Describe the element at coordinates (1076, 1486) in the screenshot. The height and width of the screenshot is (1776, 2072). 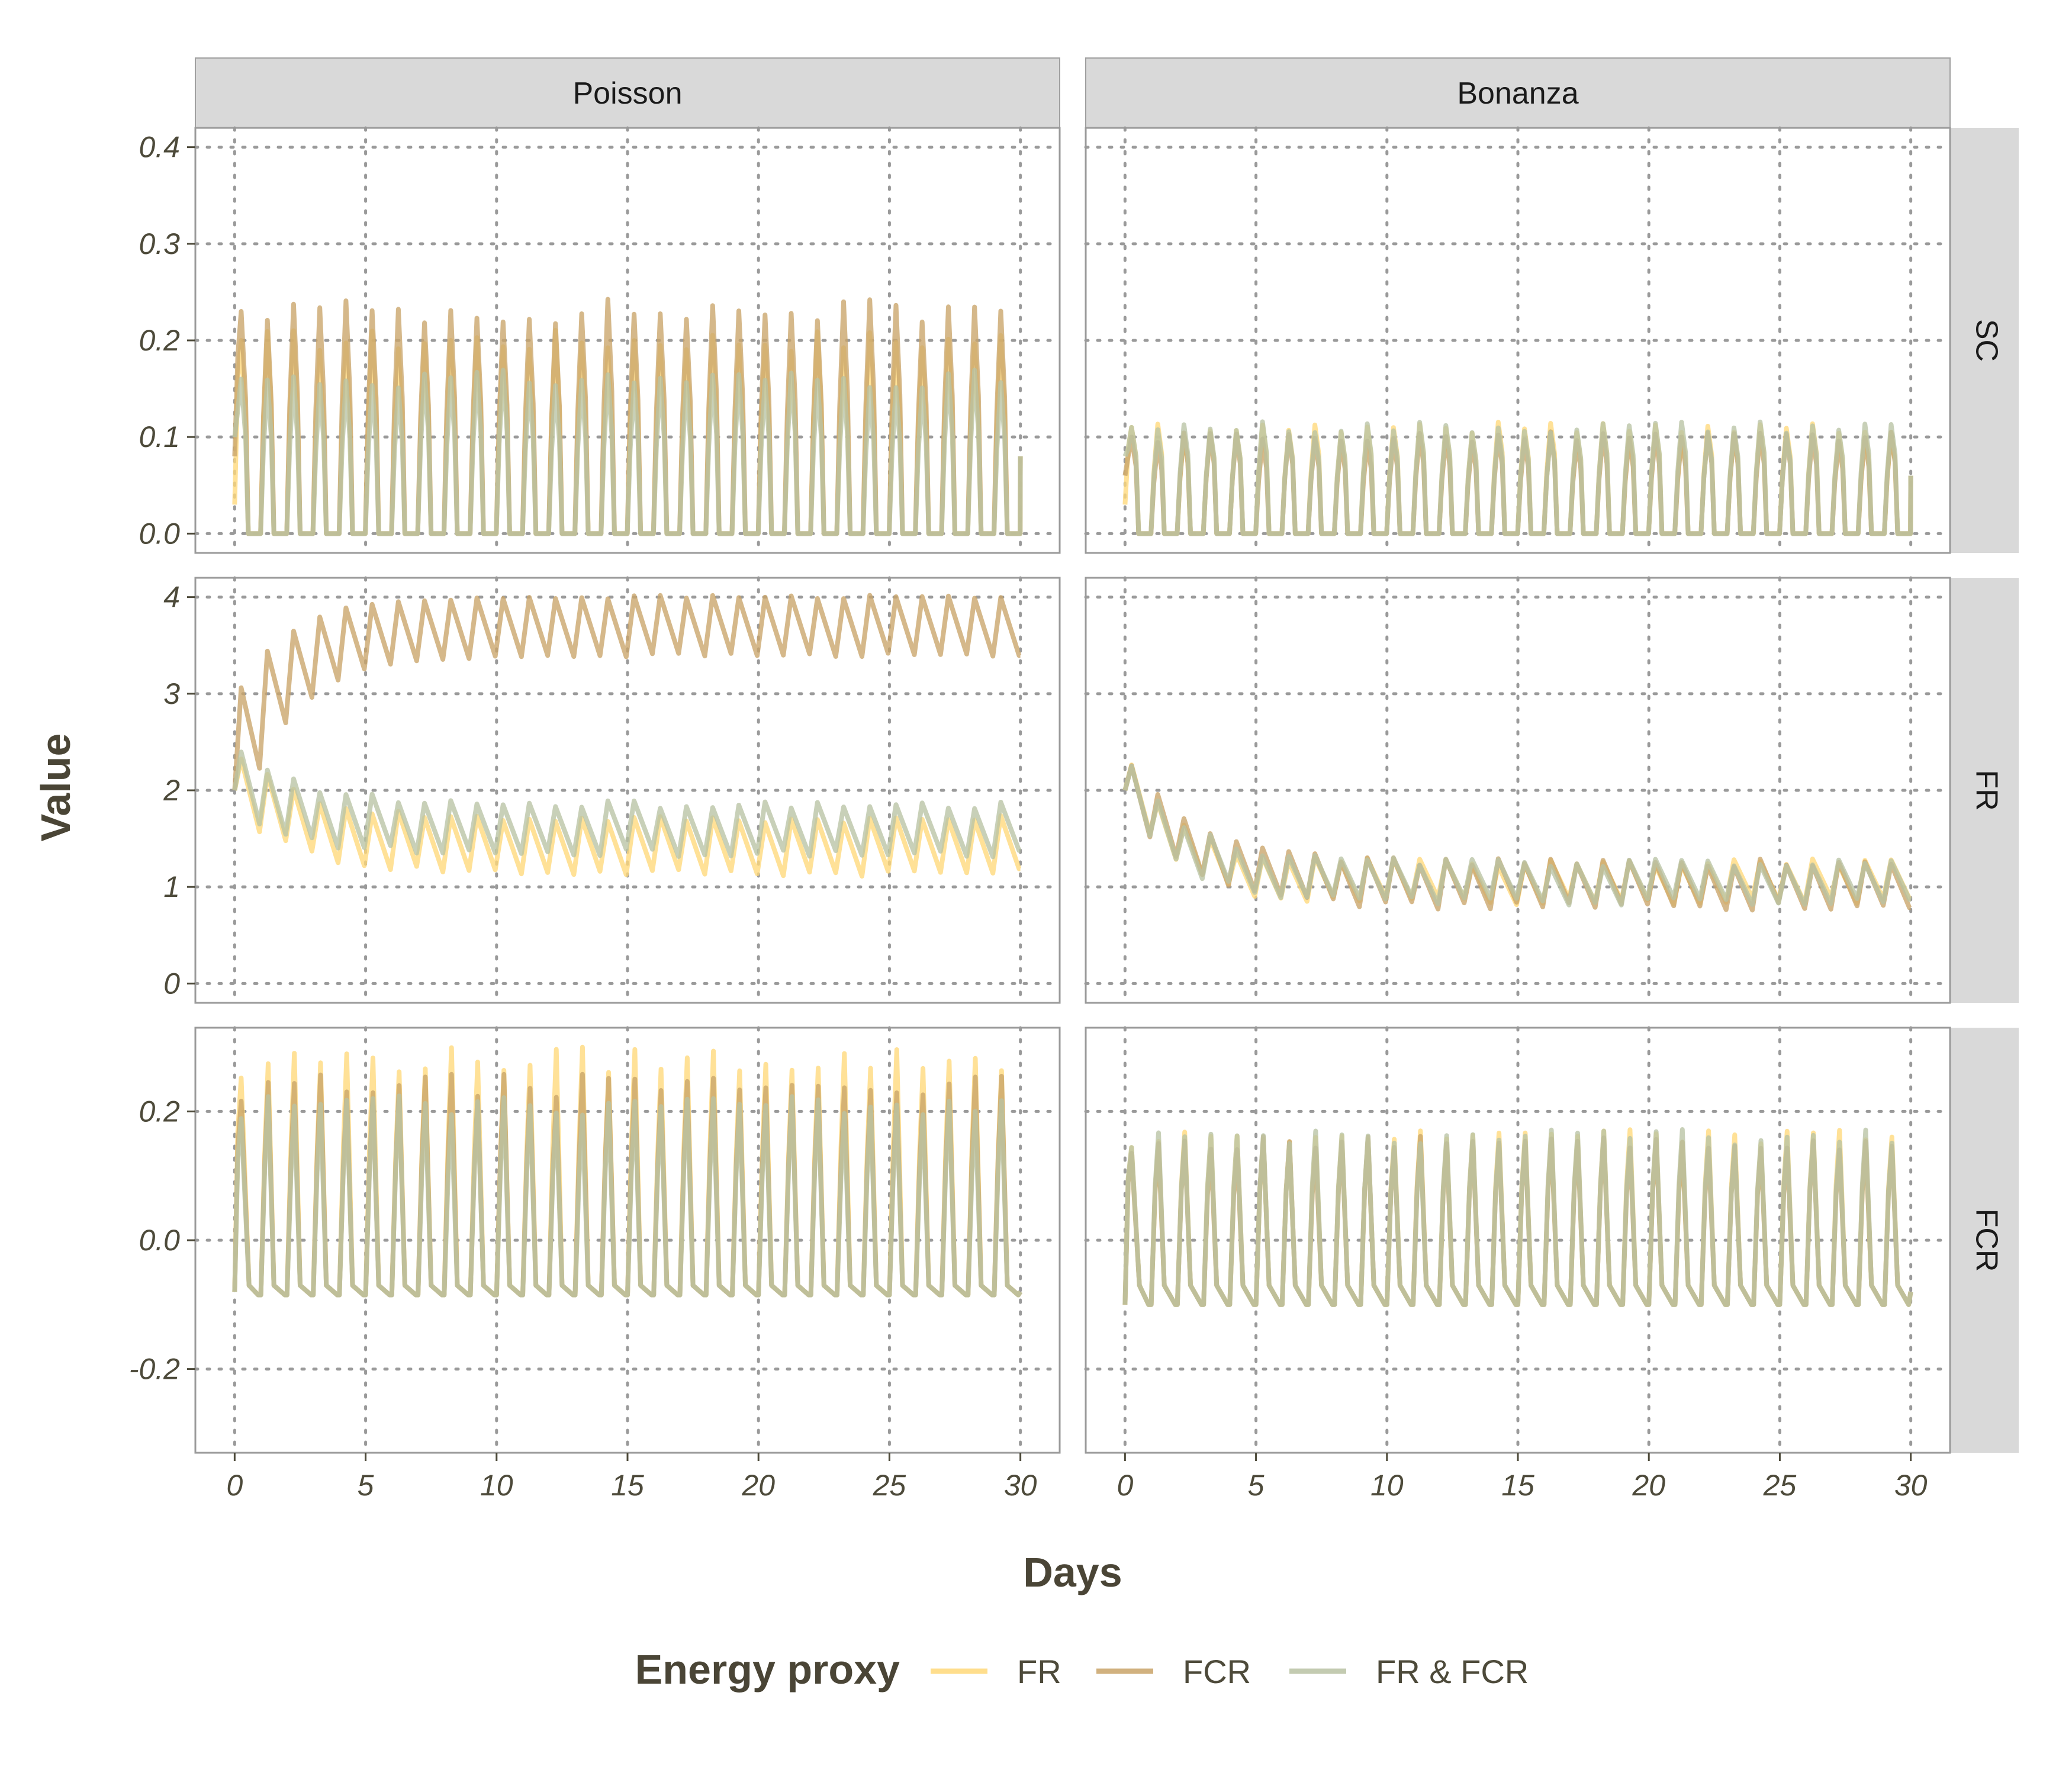
I see `x-tick-labels: 0 5 10 15 20 25 30 0 5 10 15 20 25 30` at that location.